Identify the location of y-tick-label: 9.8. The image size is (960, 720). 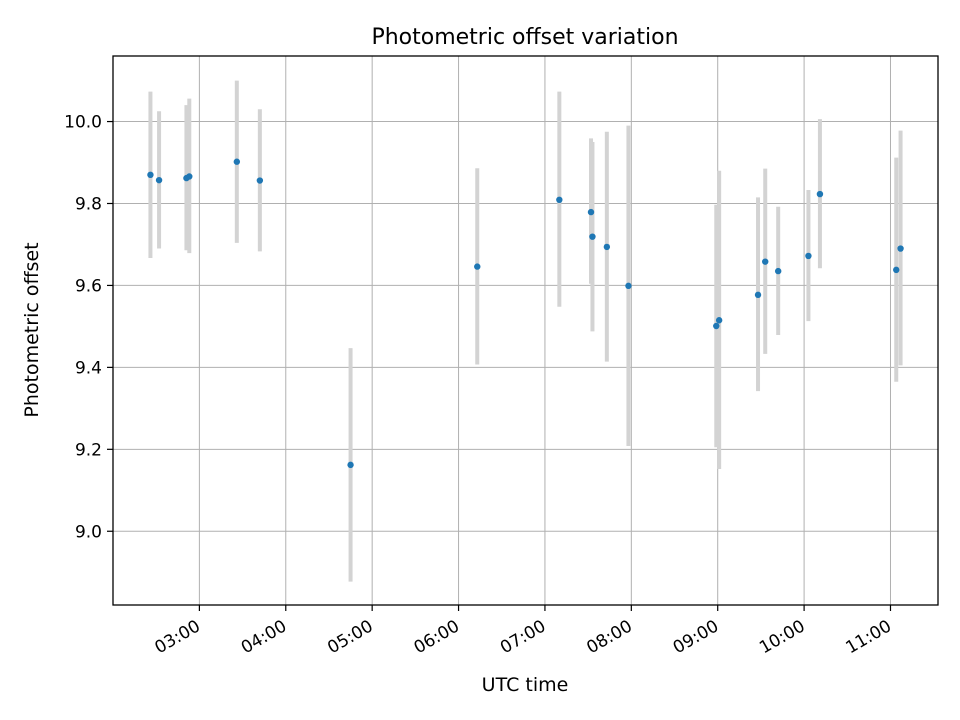
(88, 204).